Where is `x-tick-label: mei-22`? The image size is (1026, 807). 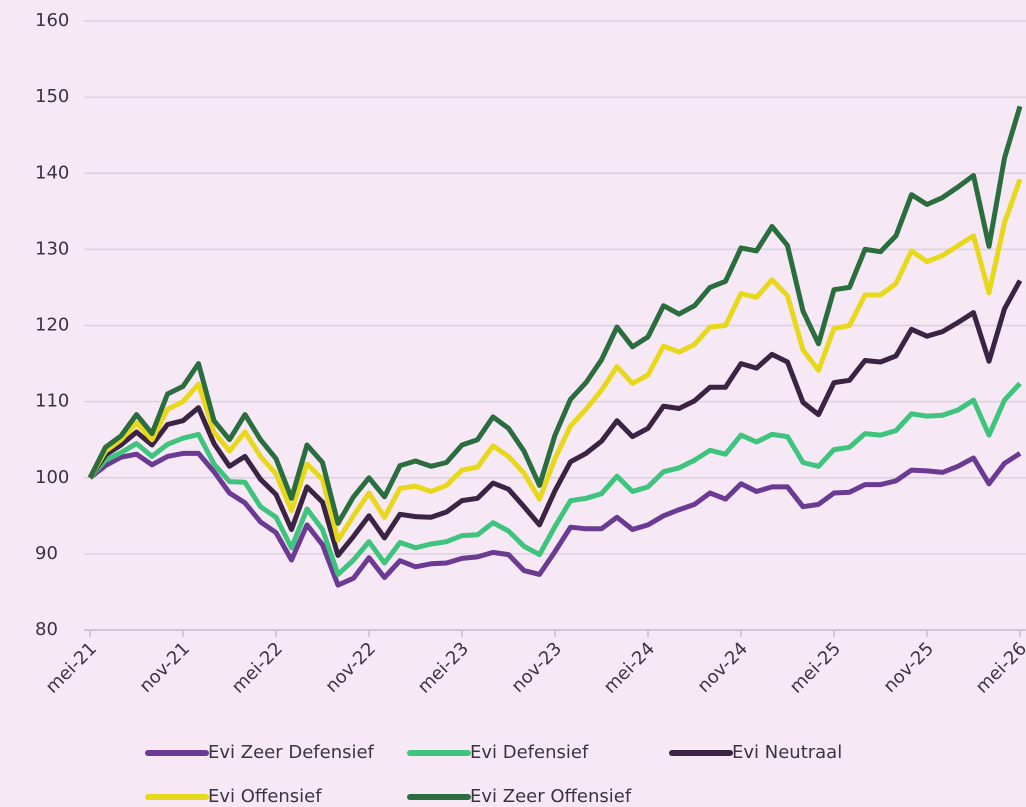
x-tick-label: mei-22 is located at coordinates (257, 667).